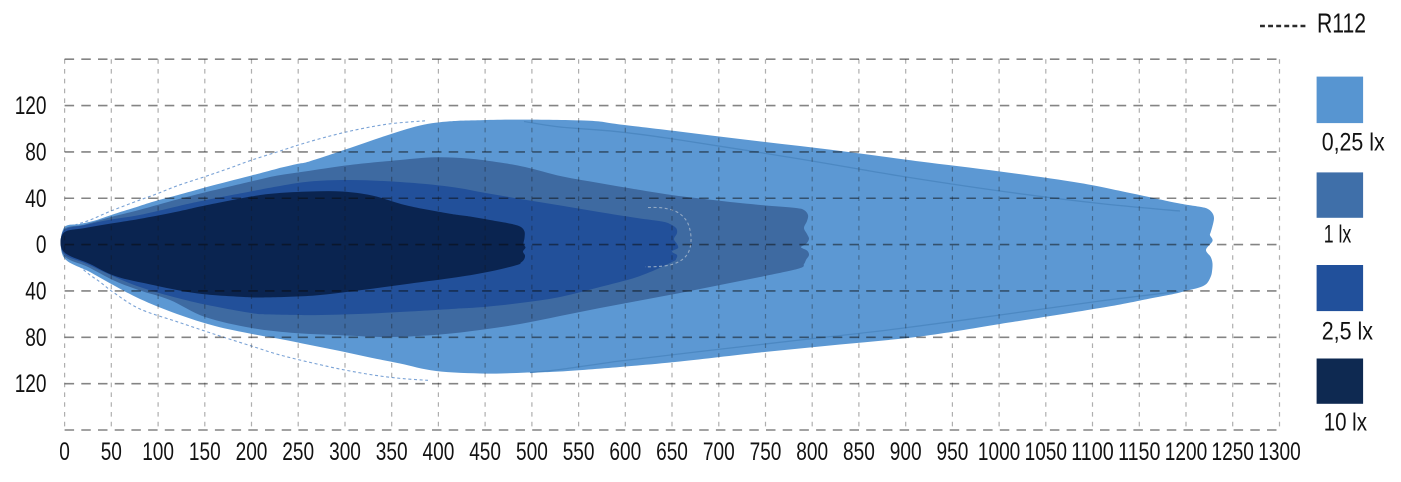  I want to click on svg-text: 650, so click(672, 452).